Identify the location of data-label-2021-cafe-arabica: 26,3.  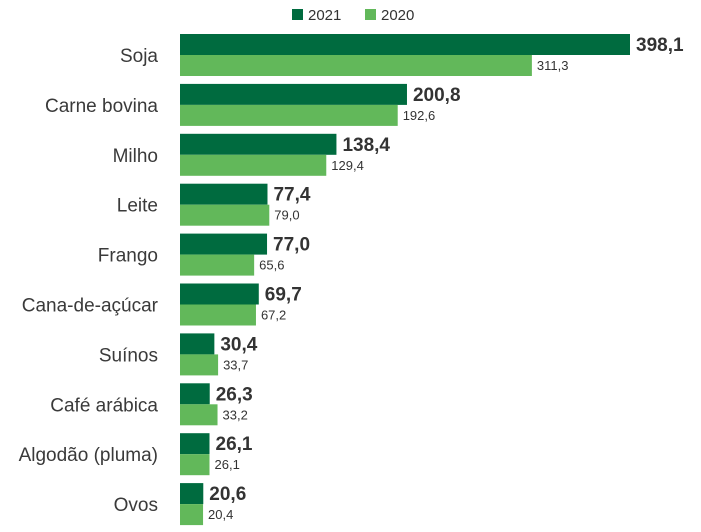
(234, 394).